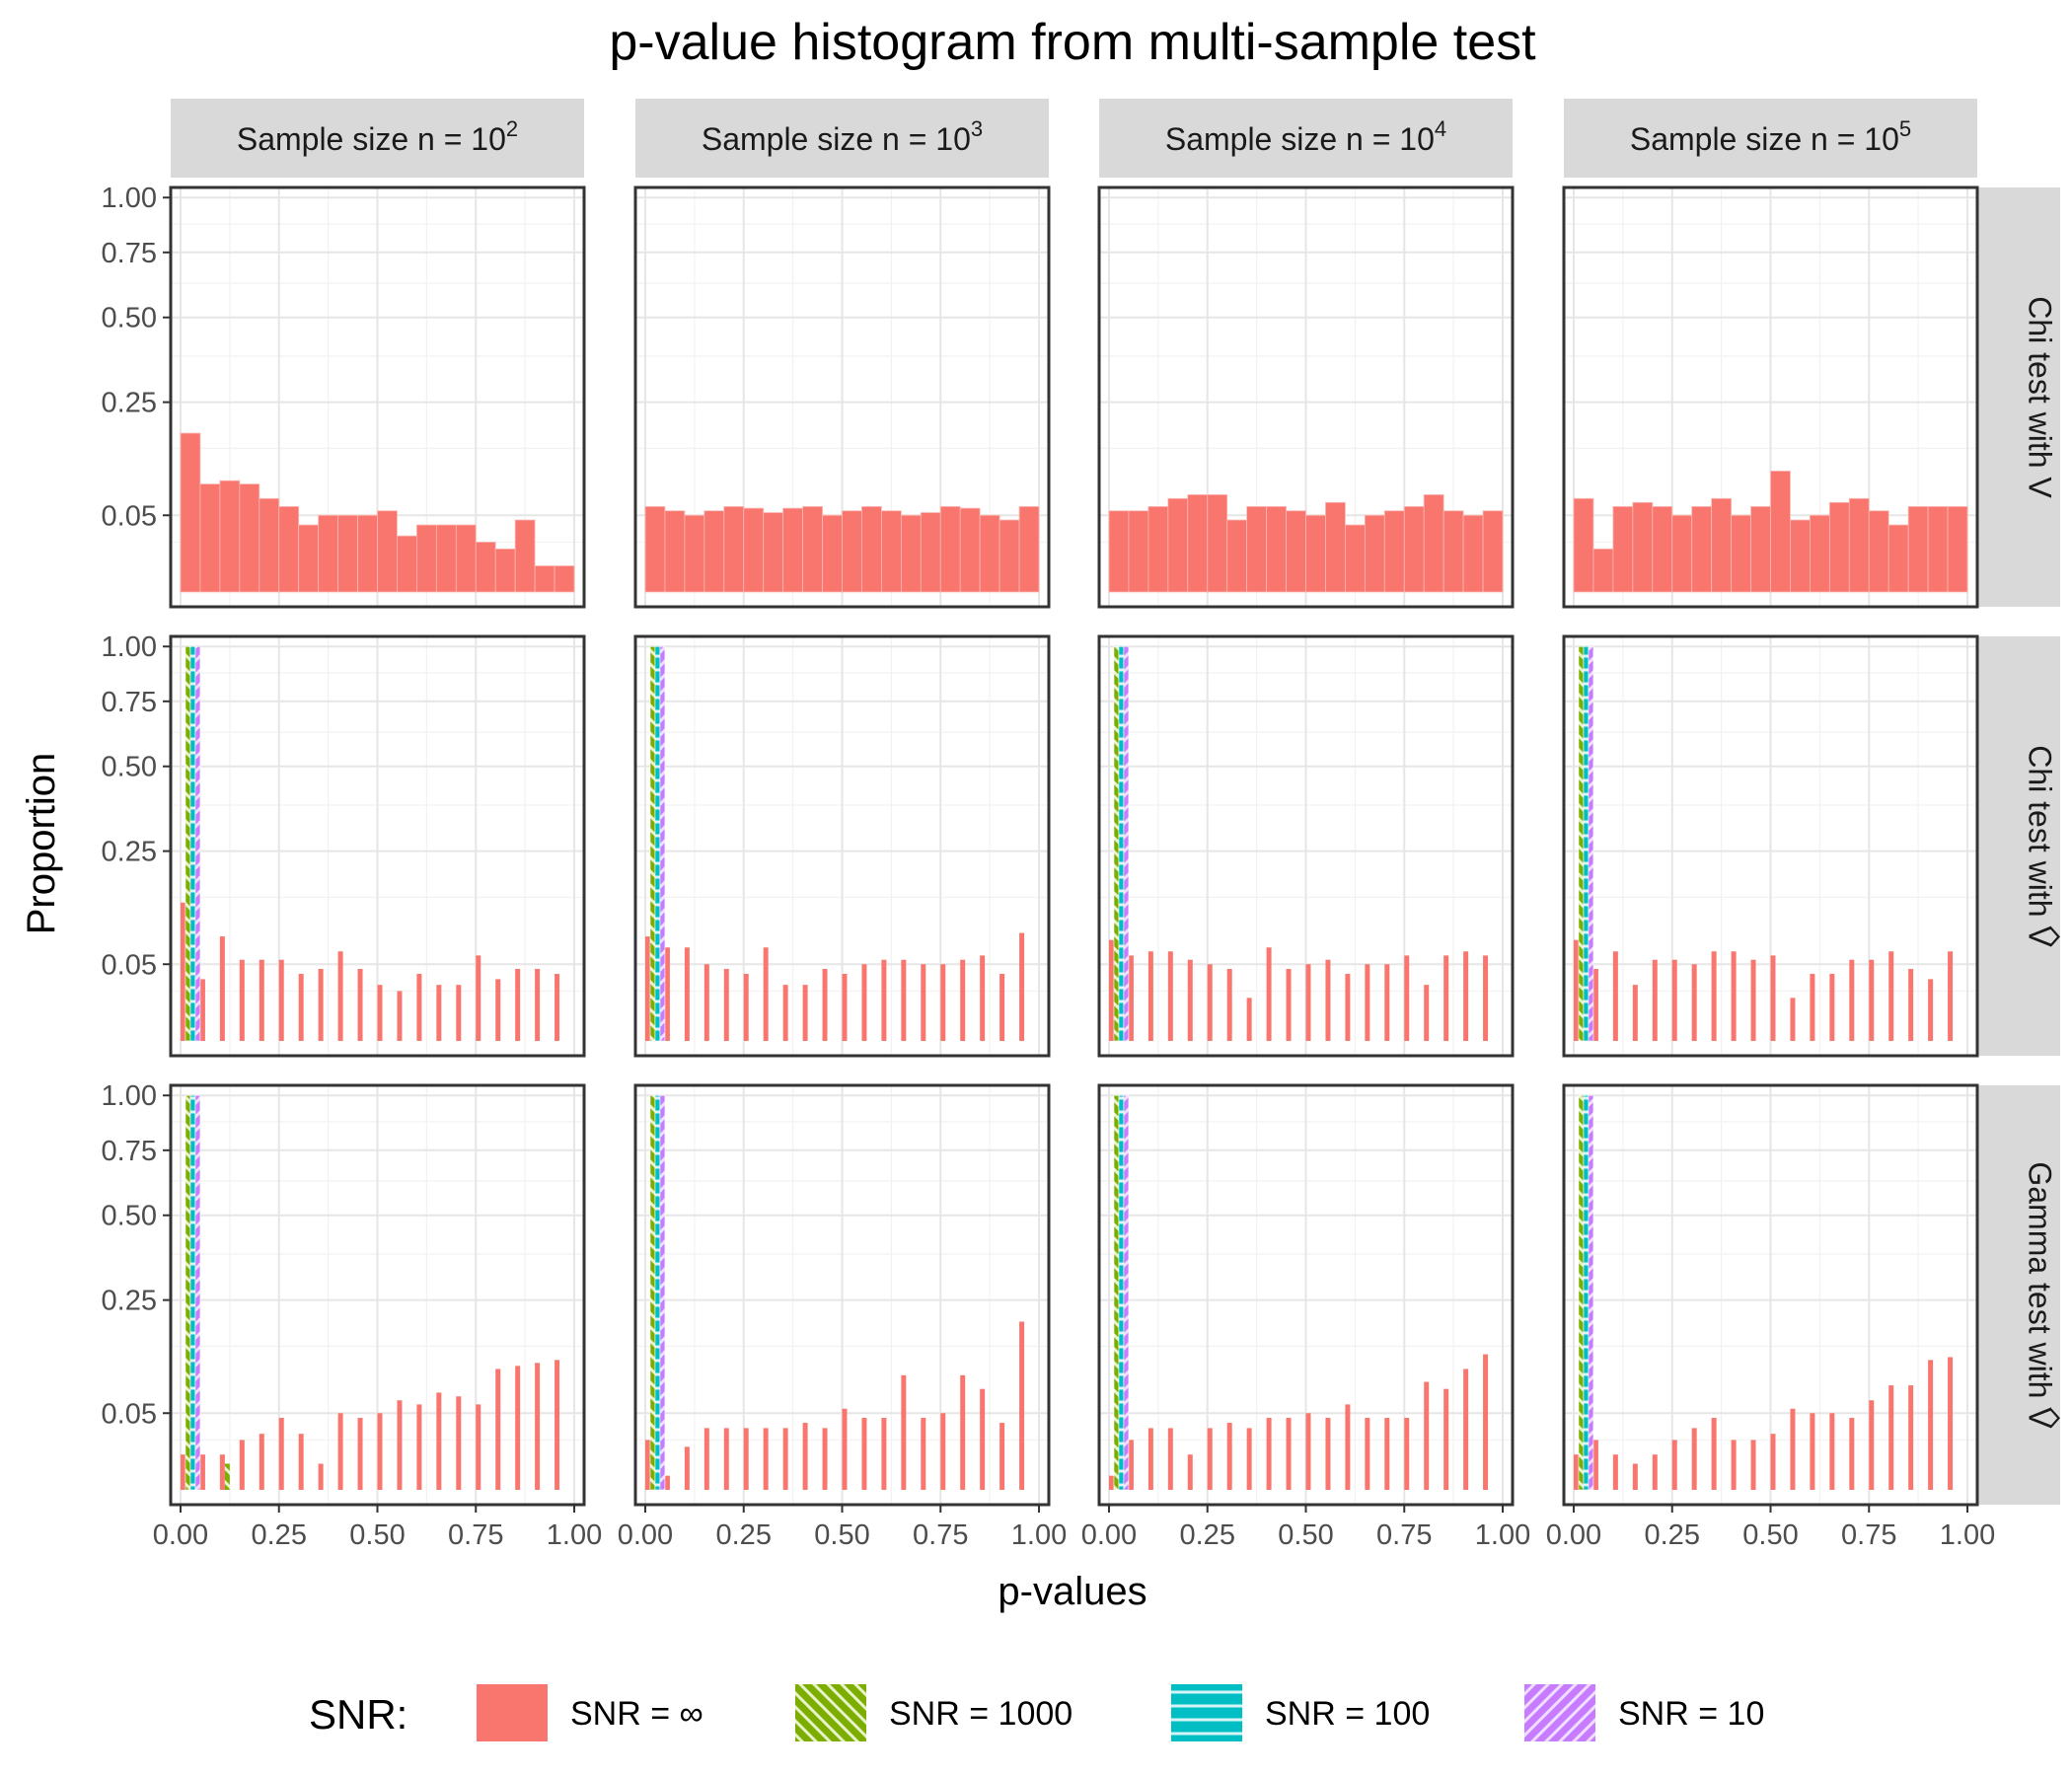  What do you see at coordinates (378, 397) in the screenshot?
I see `panel-border` at bounding box center [378, 397].